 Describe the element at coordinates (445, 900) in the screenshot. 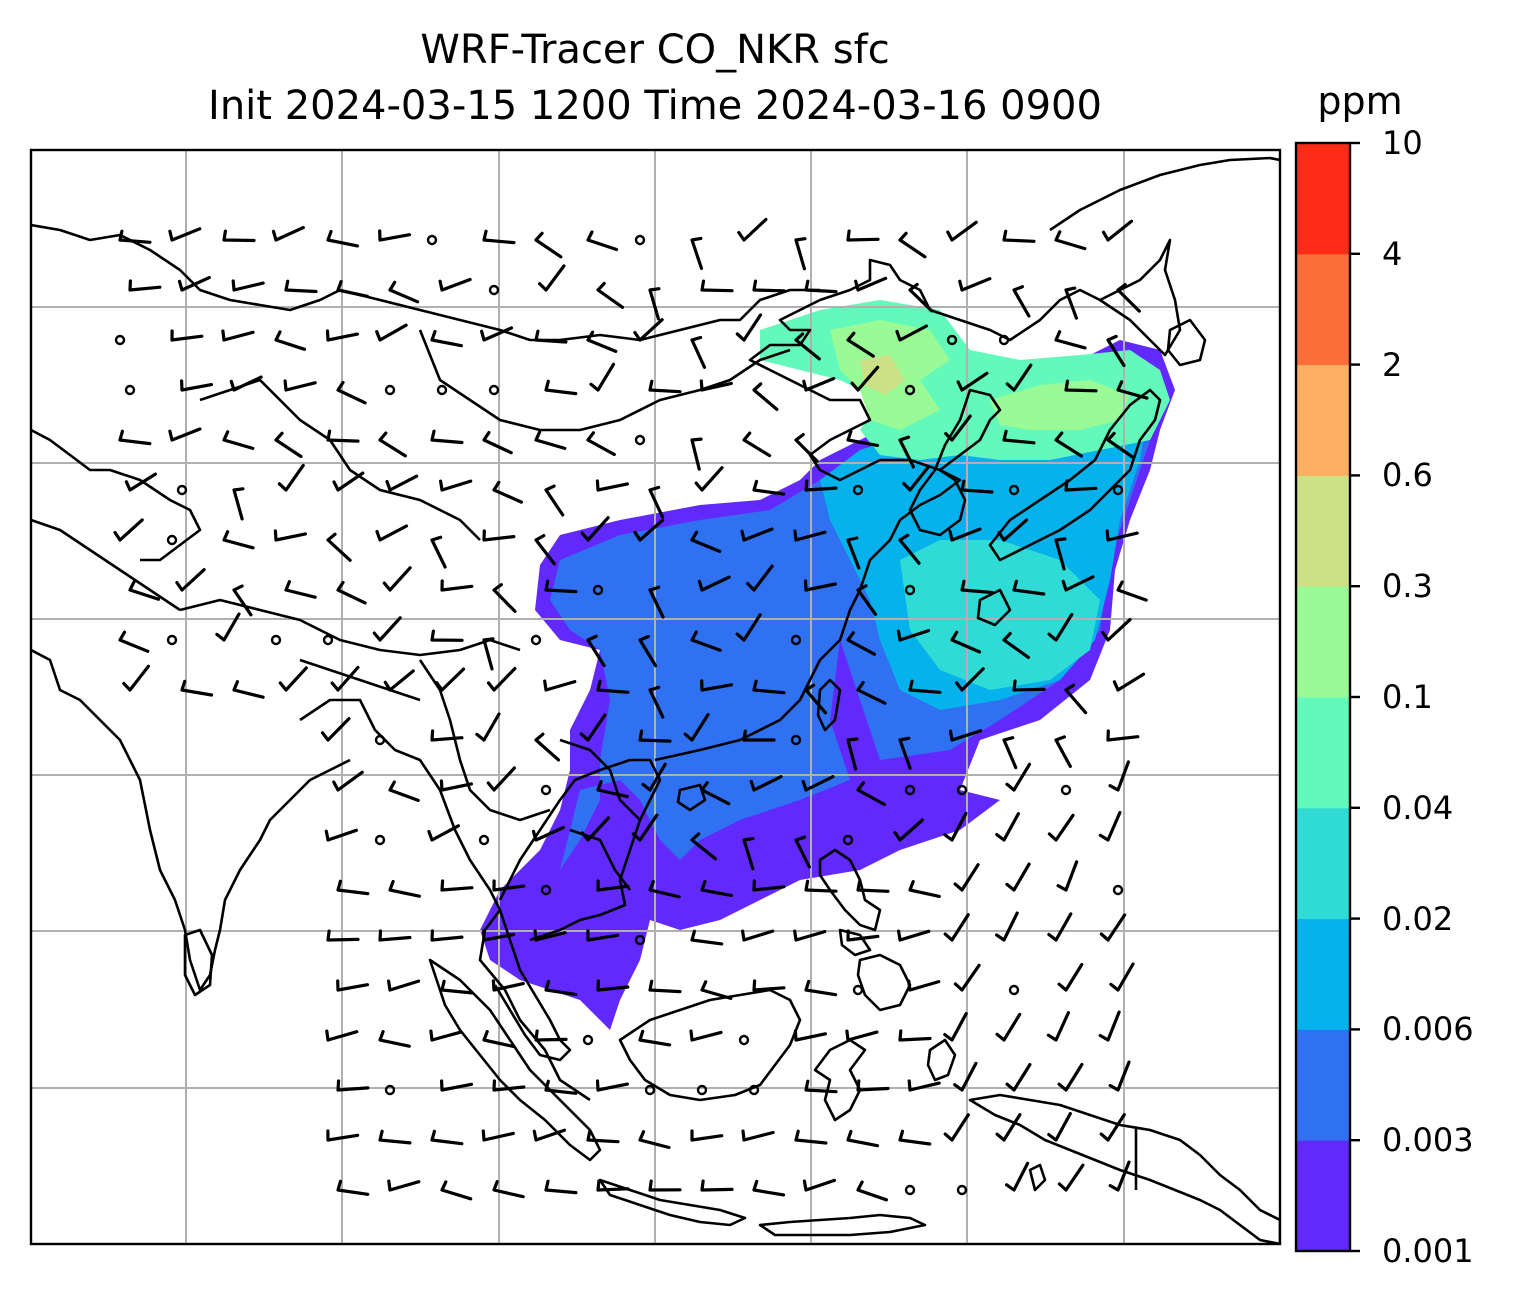

I see `coast-bengal` at that location.